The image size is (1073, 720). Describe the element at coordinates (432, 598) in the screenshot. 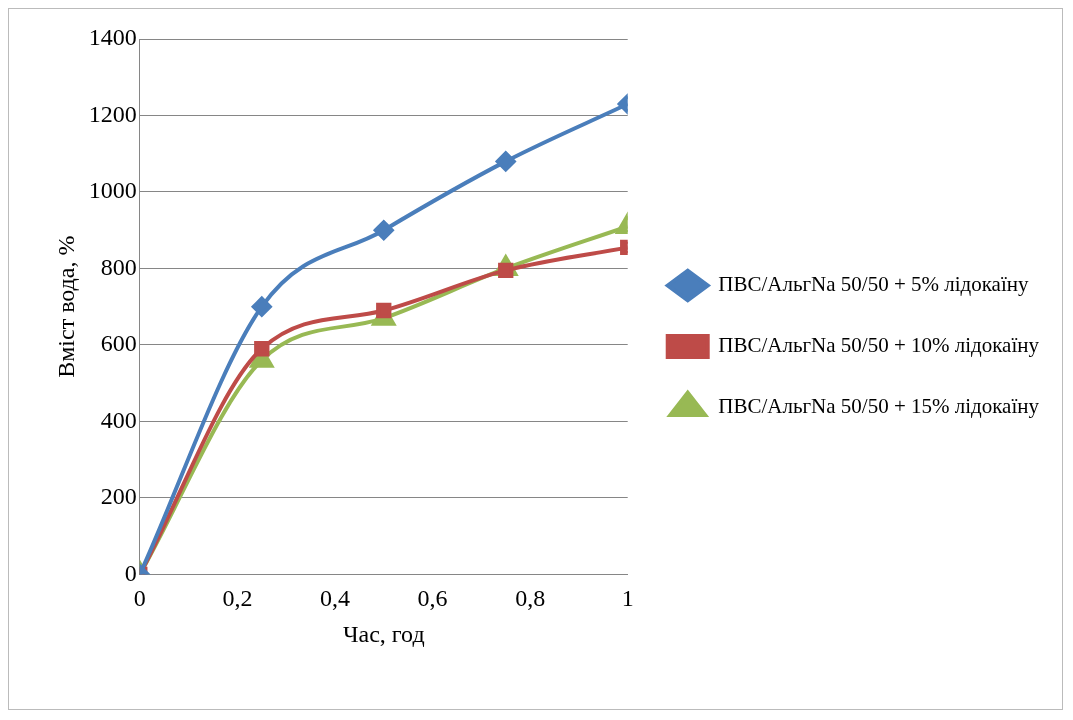

I see `x-tick-label: 0,6` at that location.